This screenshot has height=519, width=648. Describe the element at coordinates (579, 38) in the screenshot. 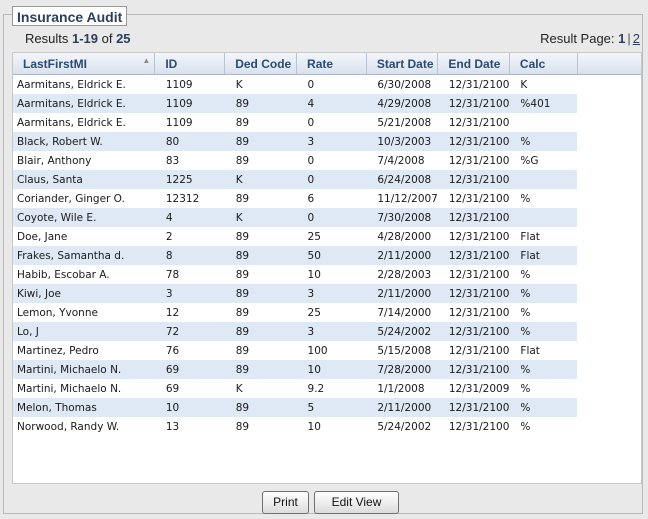

I see `pager-label: Result Page:` at that location.